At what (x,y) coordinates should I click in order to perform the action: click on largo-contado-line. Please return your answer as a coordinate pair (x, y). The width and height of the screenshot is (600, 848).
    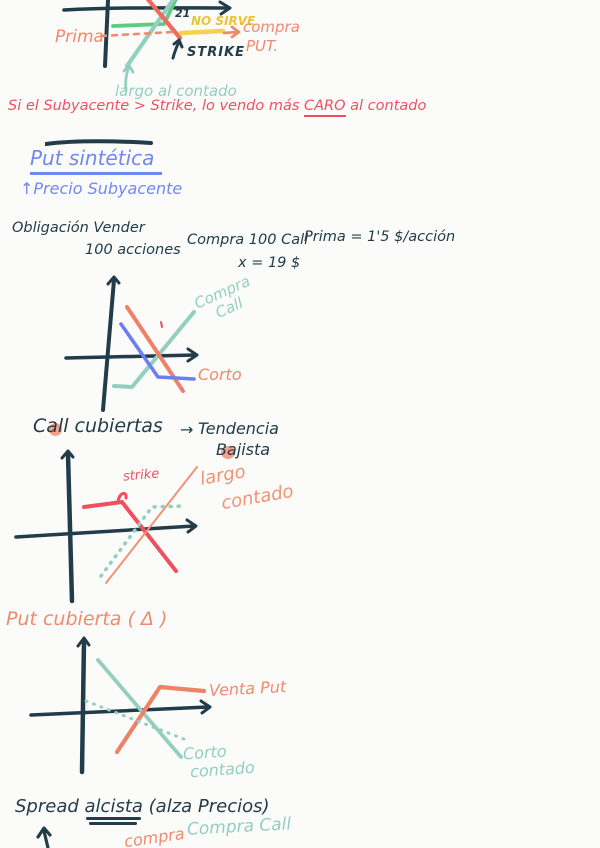
    Looking at the image, I should click on (151, 525).